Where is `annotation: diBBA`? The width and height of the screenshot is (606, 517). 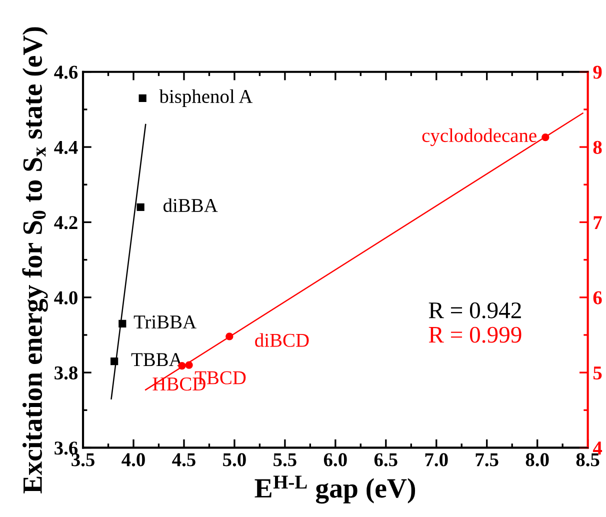 annotation: diBBA is located at coordinates (190, 205).